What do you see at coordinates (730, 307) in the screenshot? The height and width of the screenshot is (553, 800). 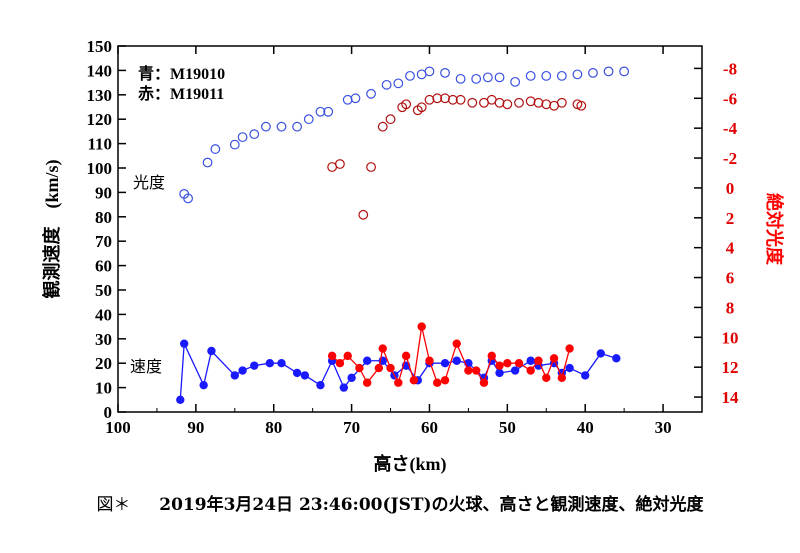 I see `y-right-tick-label: 8` at bounding box center [730, 307].